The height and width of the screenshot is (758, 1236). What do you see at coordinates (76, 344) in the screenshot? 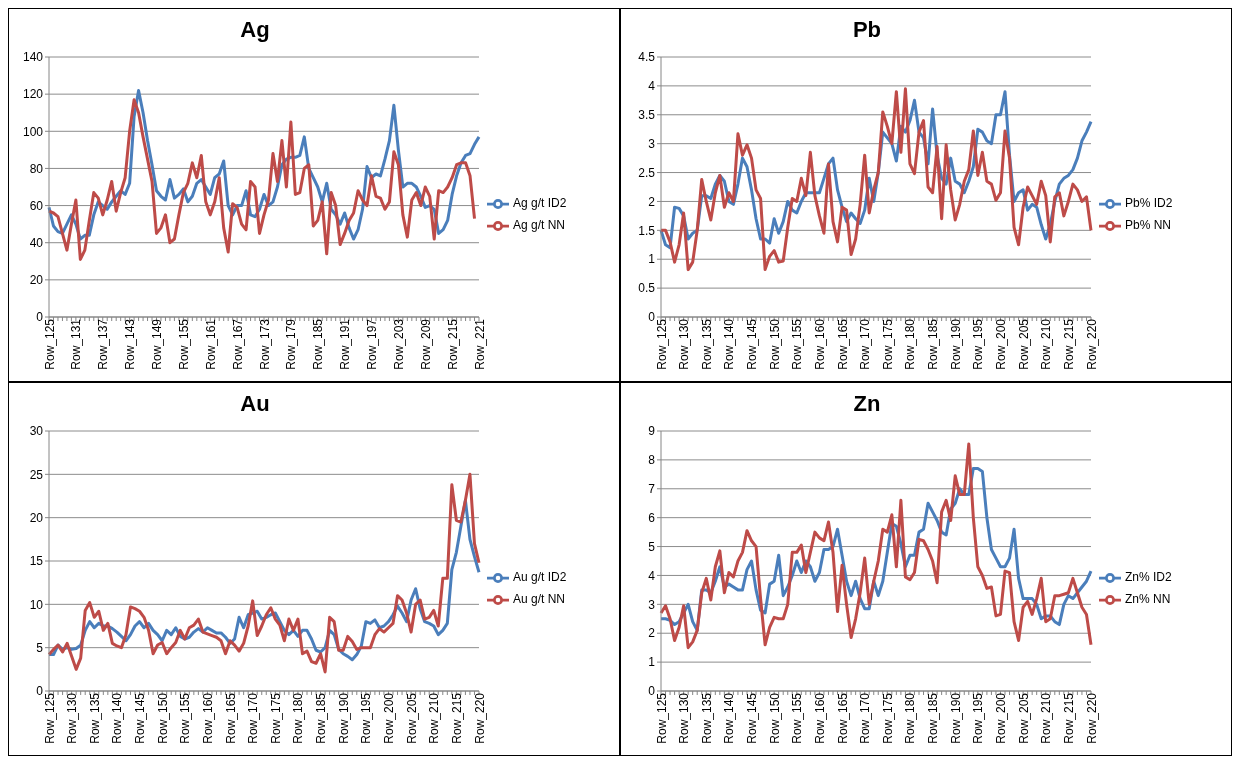
I see `x-tick-label: Row_131` at bounding box center [76, 344].